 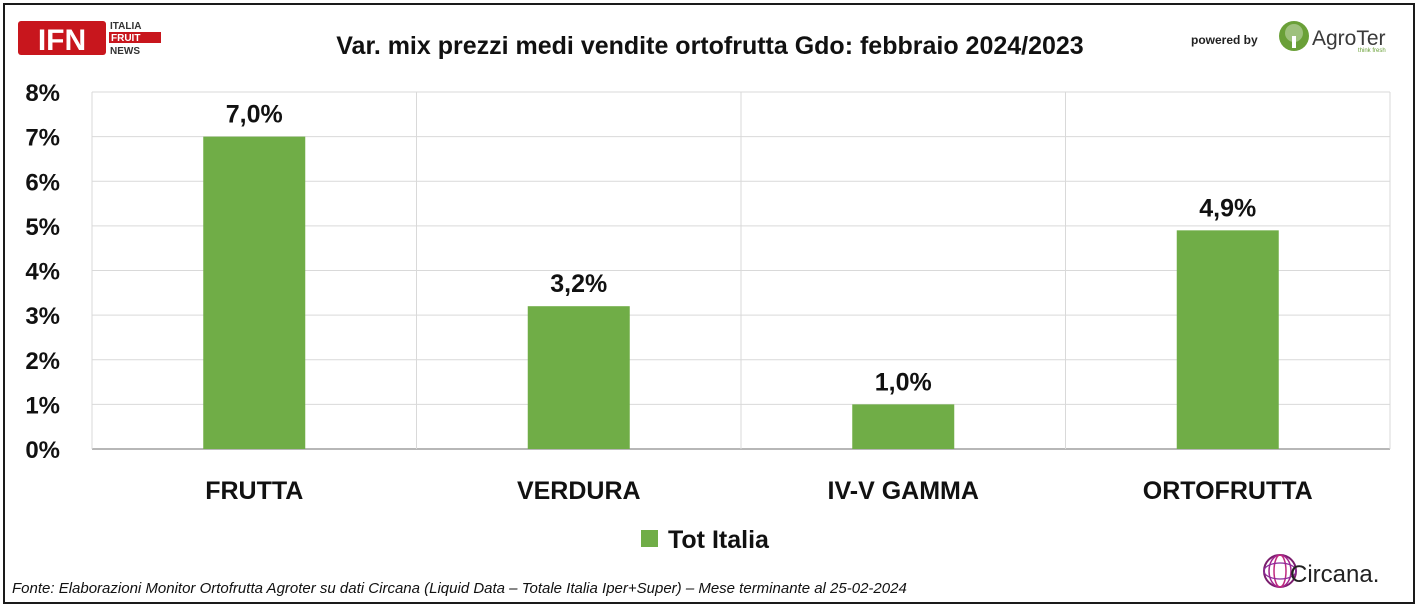 I want to click on category-label: VERDURA, so click(x=579, y=491).